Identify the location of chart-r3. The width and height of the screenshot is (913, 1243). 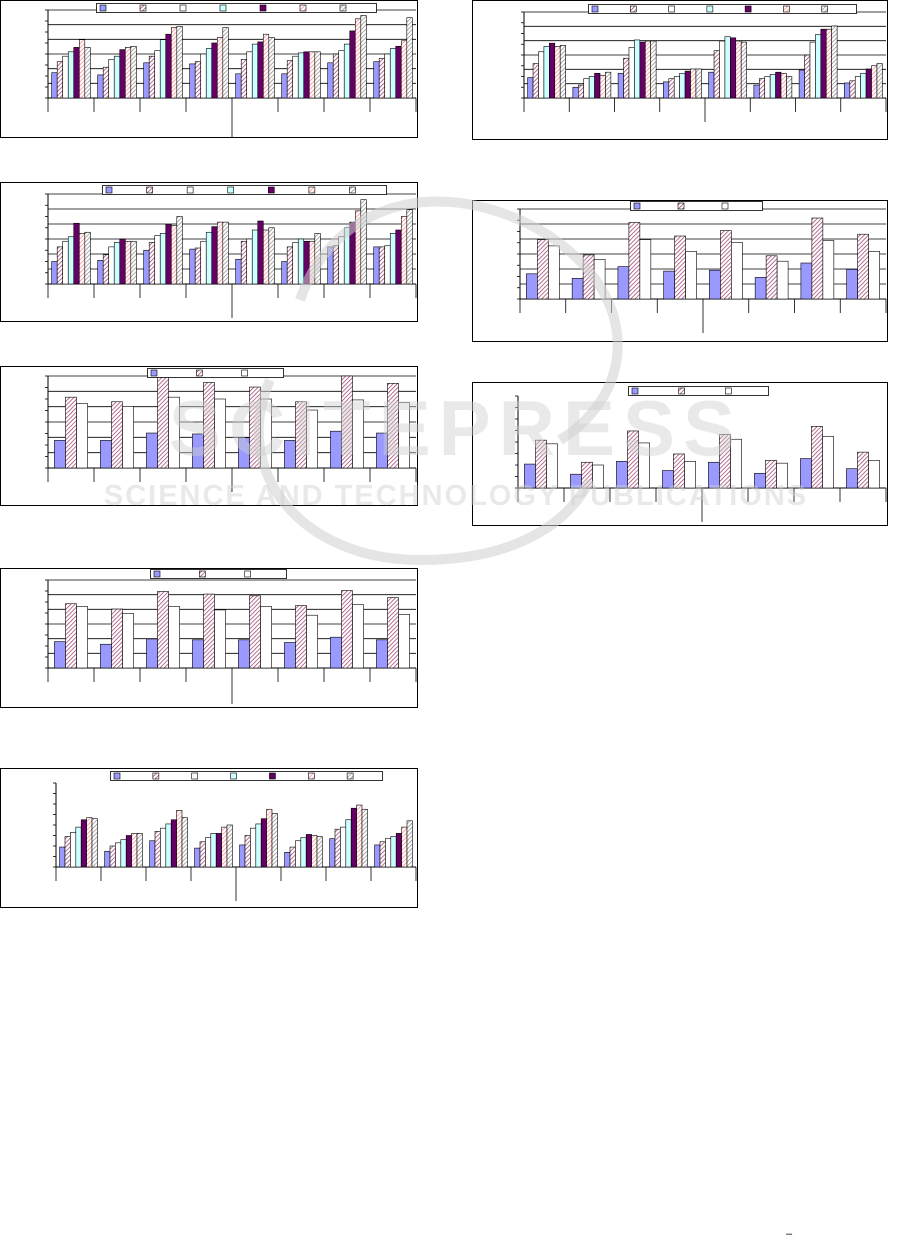
(680, 454).